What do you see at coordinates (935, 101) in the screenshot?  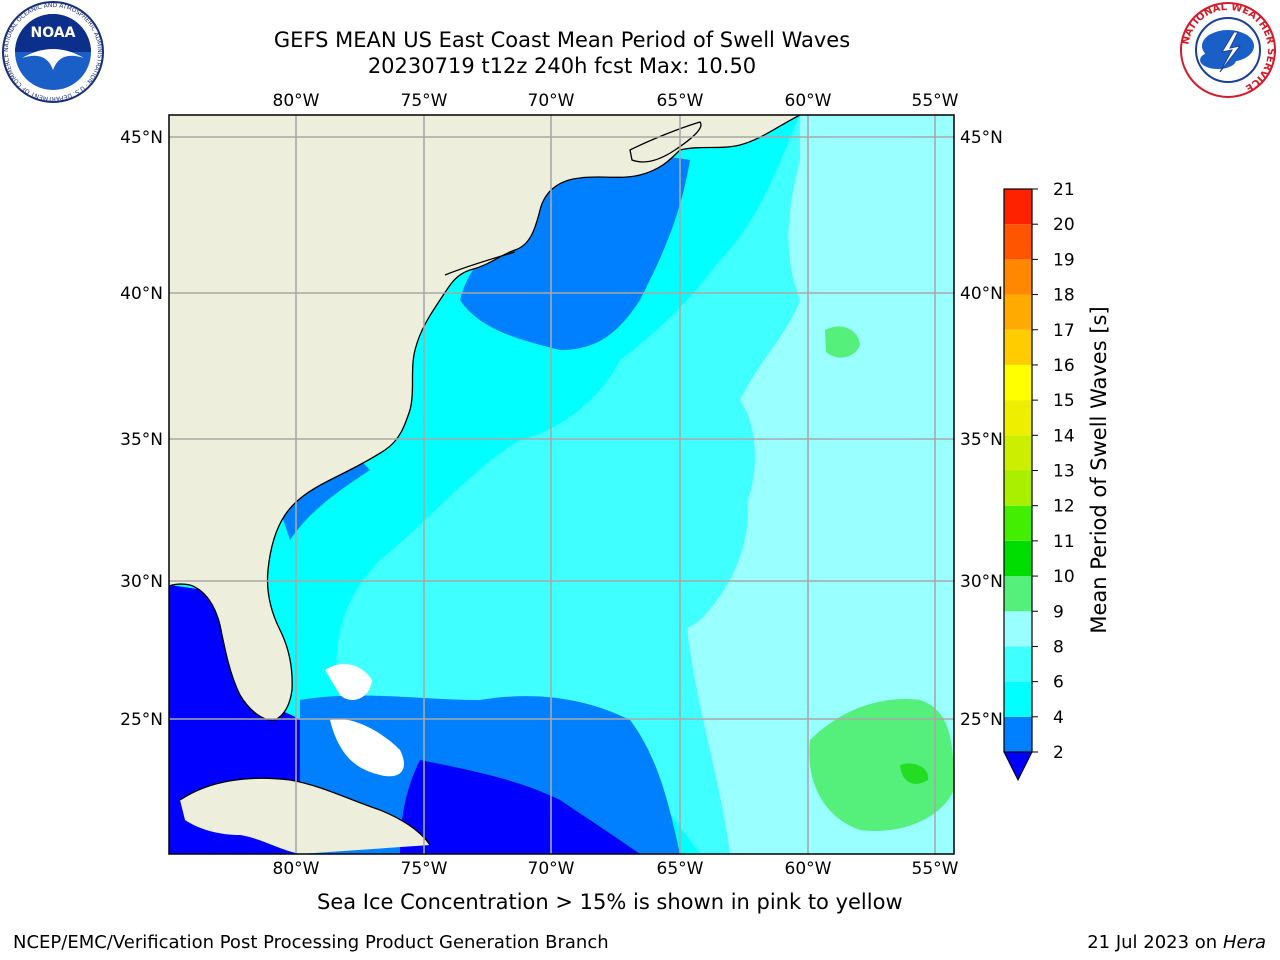 I see `lon-label-top-5: 55°W` at bounding box center [935, 101].